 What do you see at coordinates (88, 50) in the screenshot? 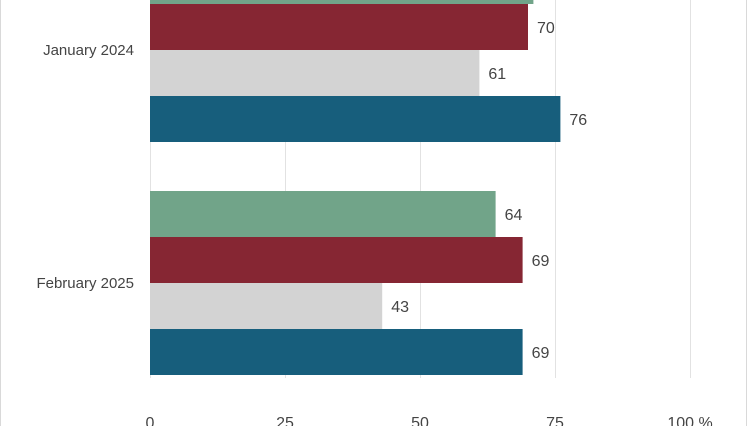
I see `category-label-1: January 2024` at bounding box center [88, 50].